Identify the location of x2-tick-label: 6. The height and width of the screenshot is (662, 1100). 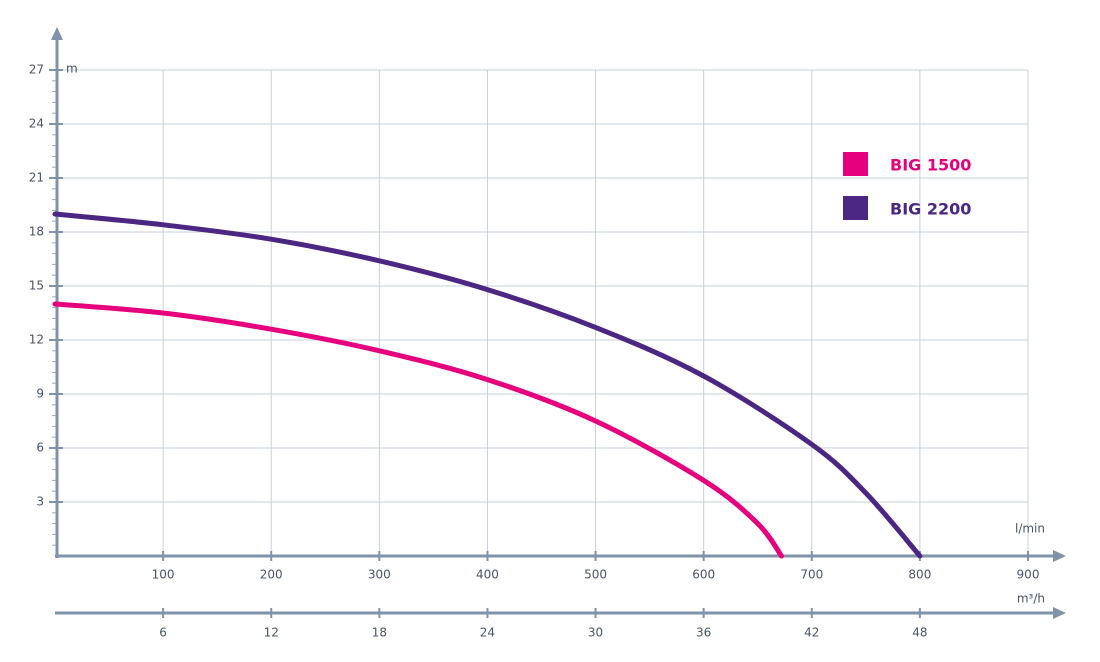
(163, 633).